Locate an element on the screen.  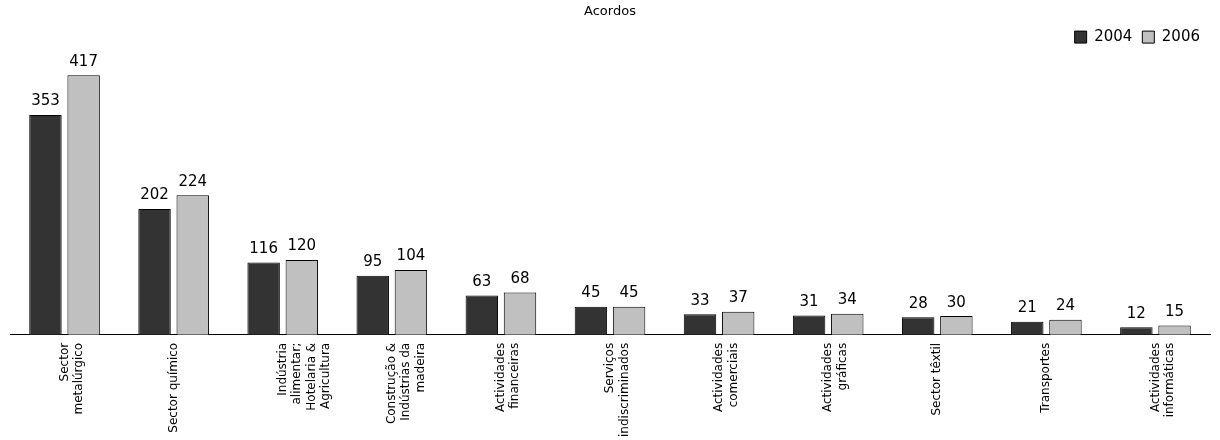
x-tick-label: Sector químico is located at coordinates (172, 387).